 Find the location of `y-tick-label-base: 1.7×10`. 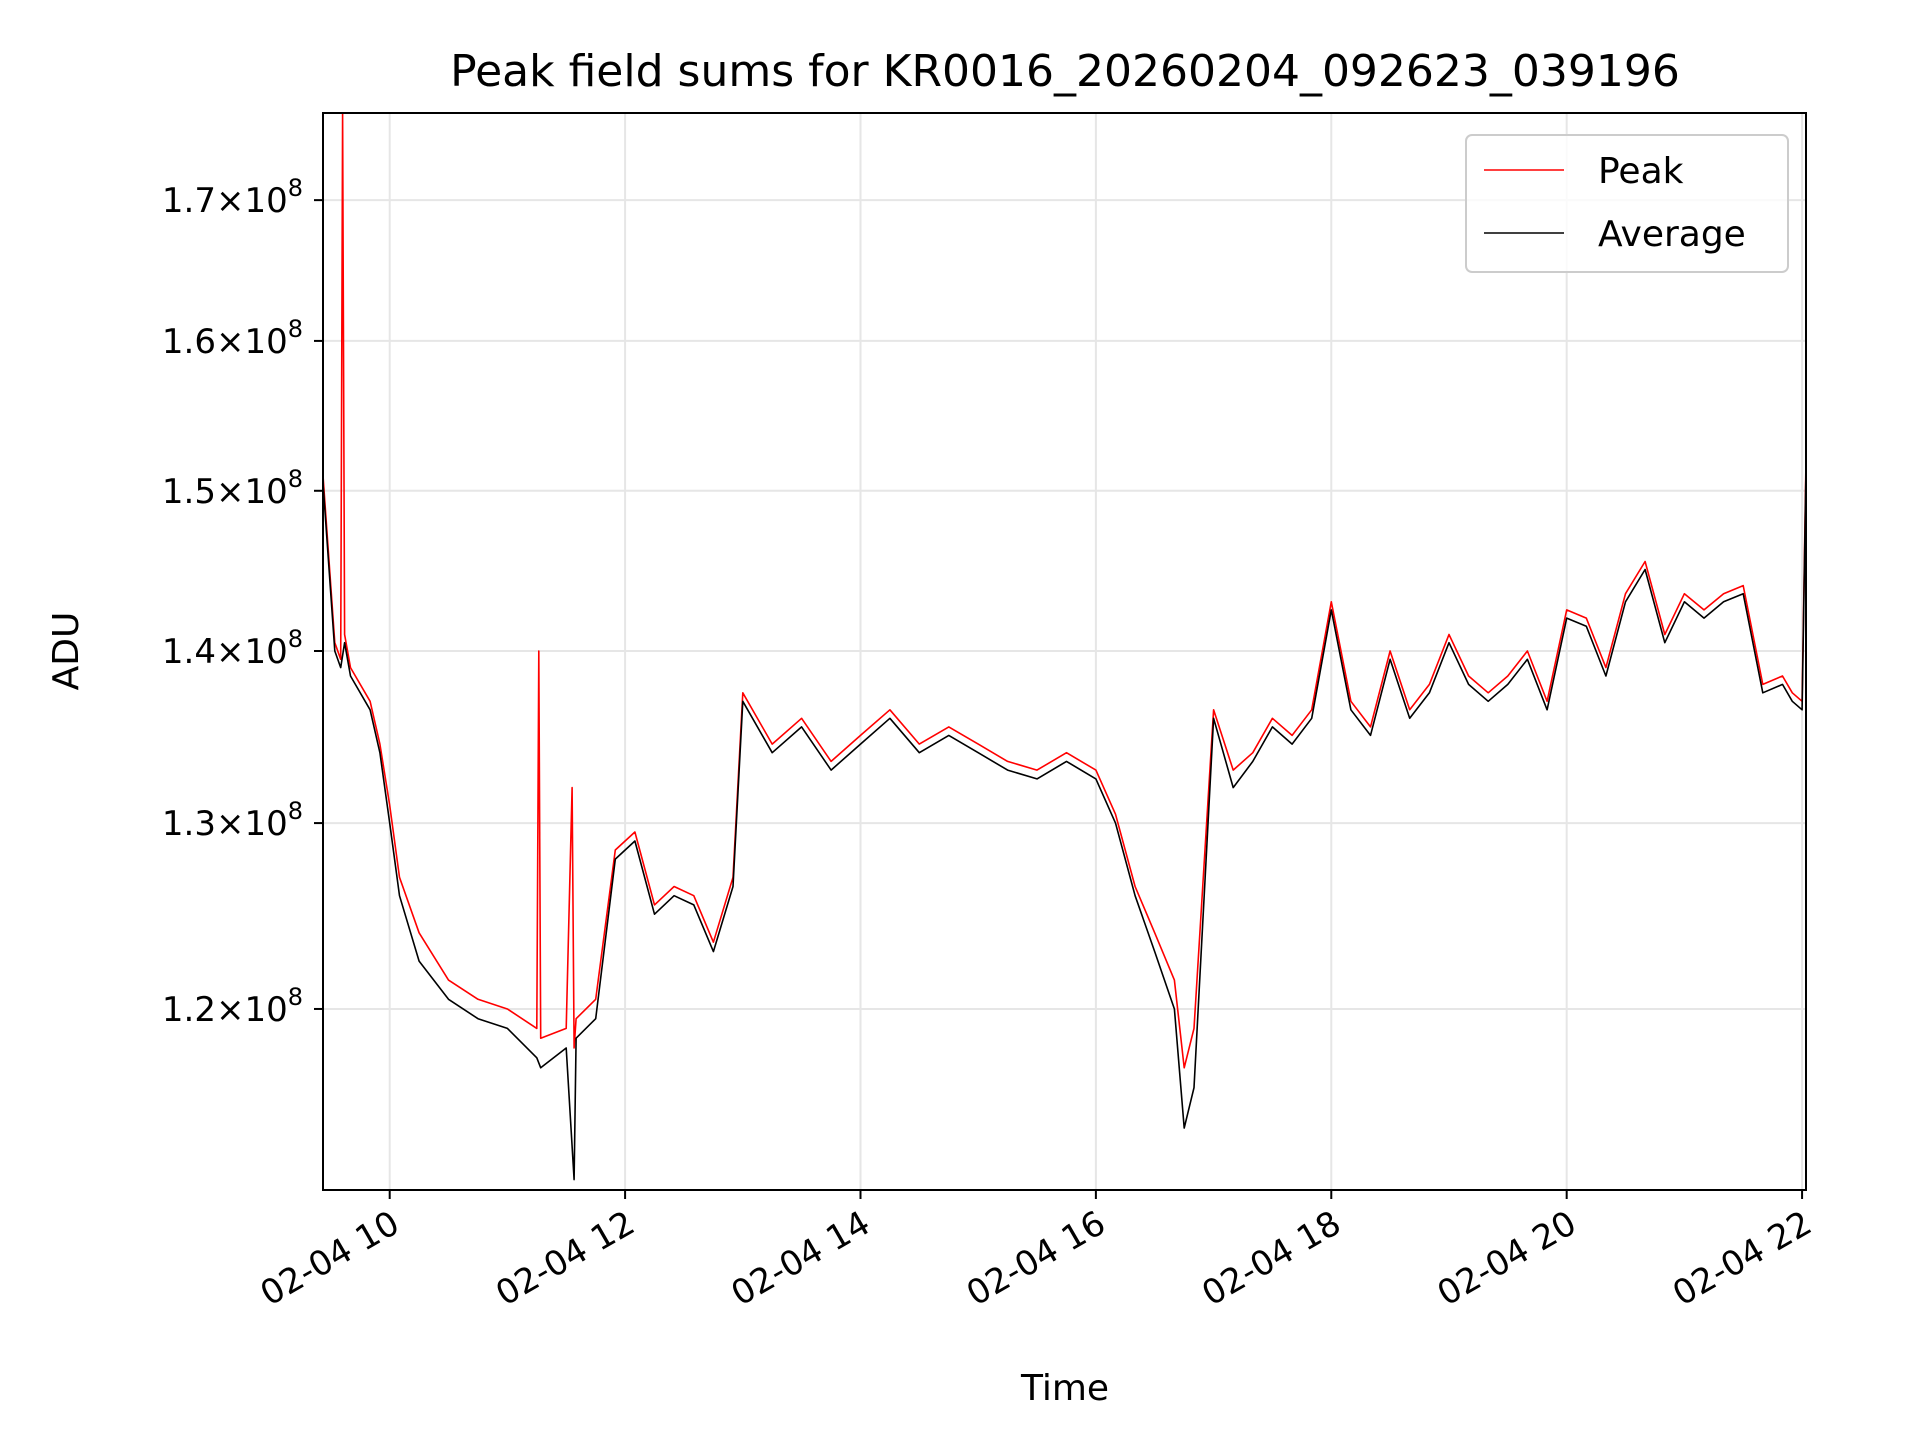

y-tick-label-base: 1.7×10 is located at coordinates (225, 201).